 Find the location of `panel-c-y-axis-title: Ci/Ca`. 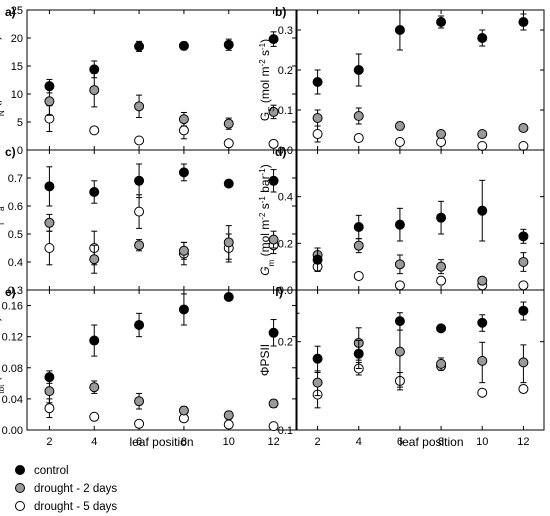

panel-c-y-axis-title: Ci/Ca is located at coordinates (3, 219).